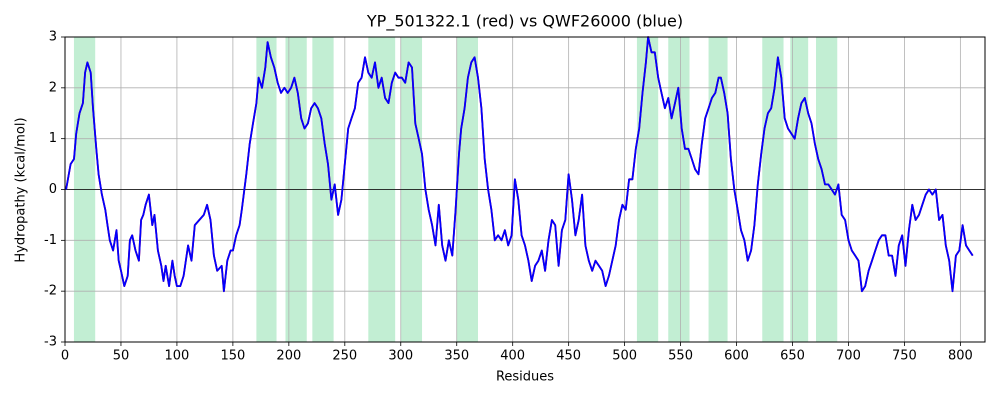  What do you see at coordinates (624, 356) in the screenshot?
I see `x-tick-label: 500` at bounding box center [624, 356].